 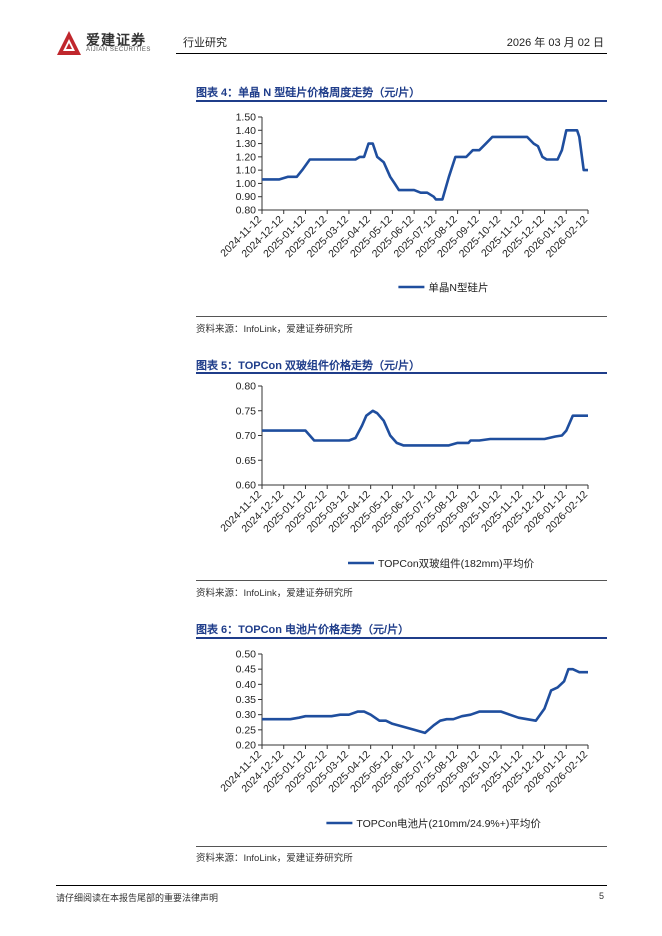 What do you see at coordinates (246, 157) in the screenshot?
I see `y-tick-label: 1.20` at bounding box center [246, 157].